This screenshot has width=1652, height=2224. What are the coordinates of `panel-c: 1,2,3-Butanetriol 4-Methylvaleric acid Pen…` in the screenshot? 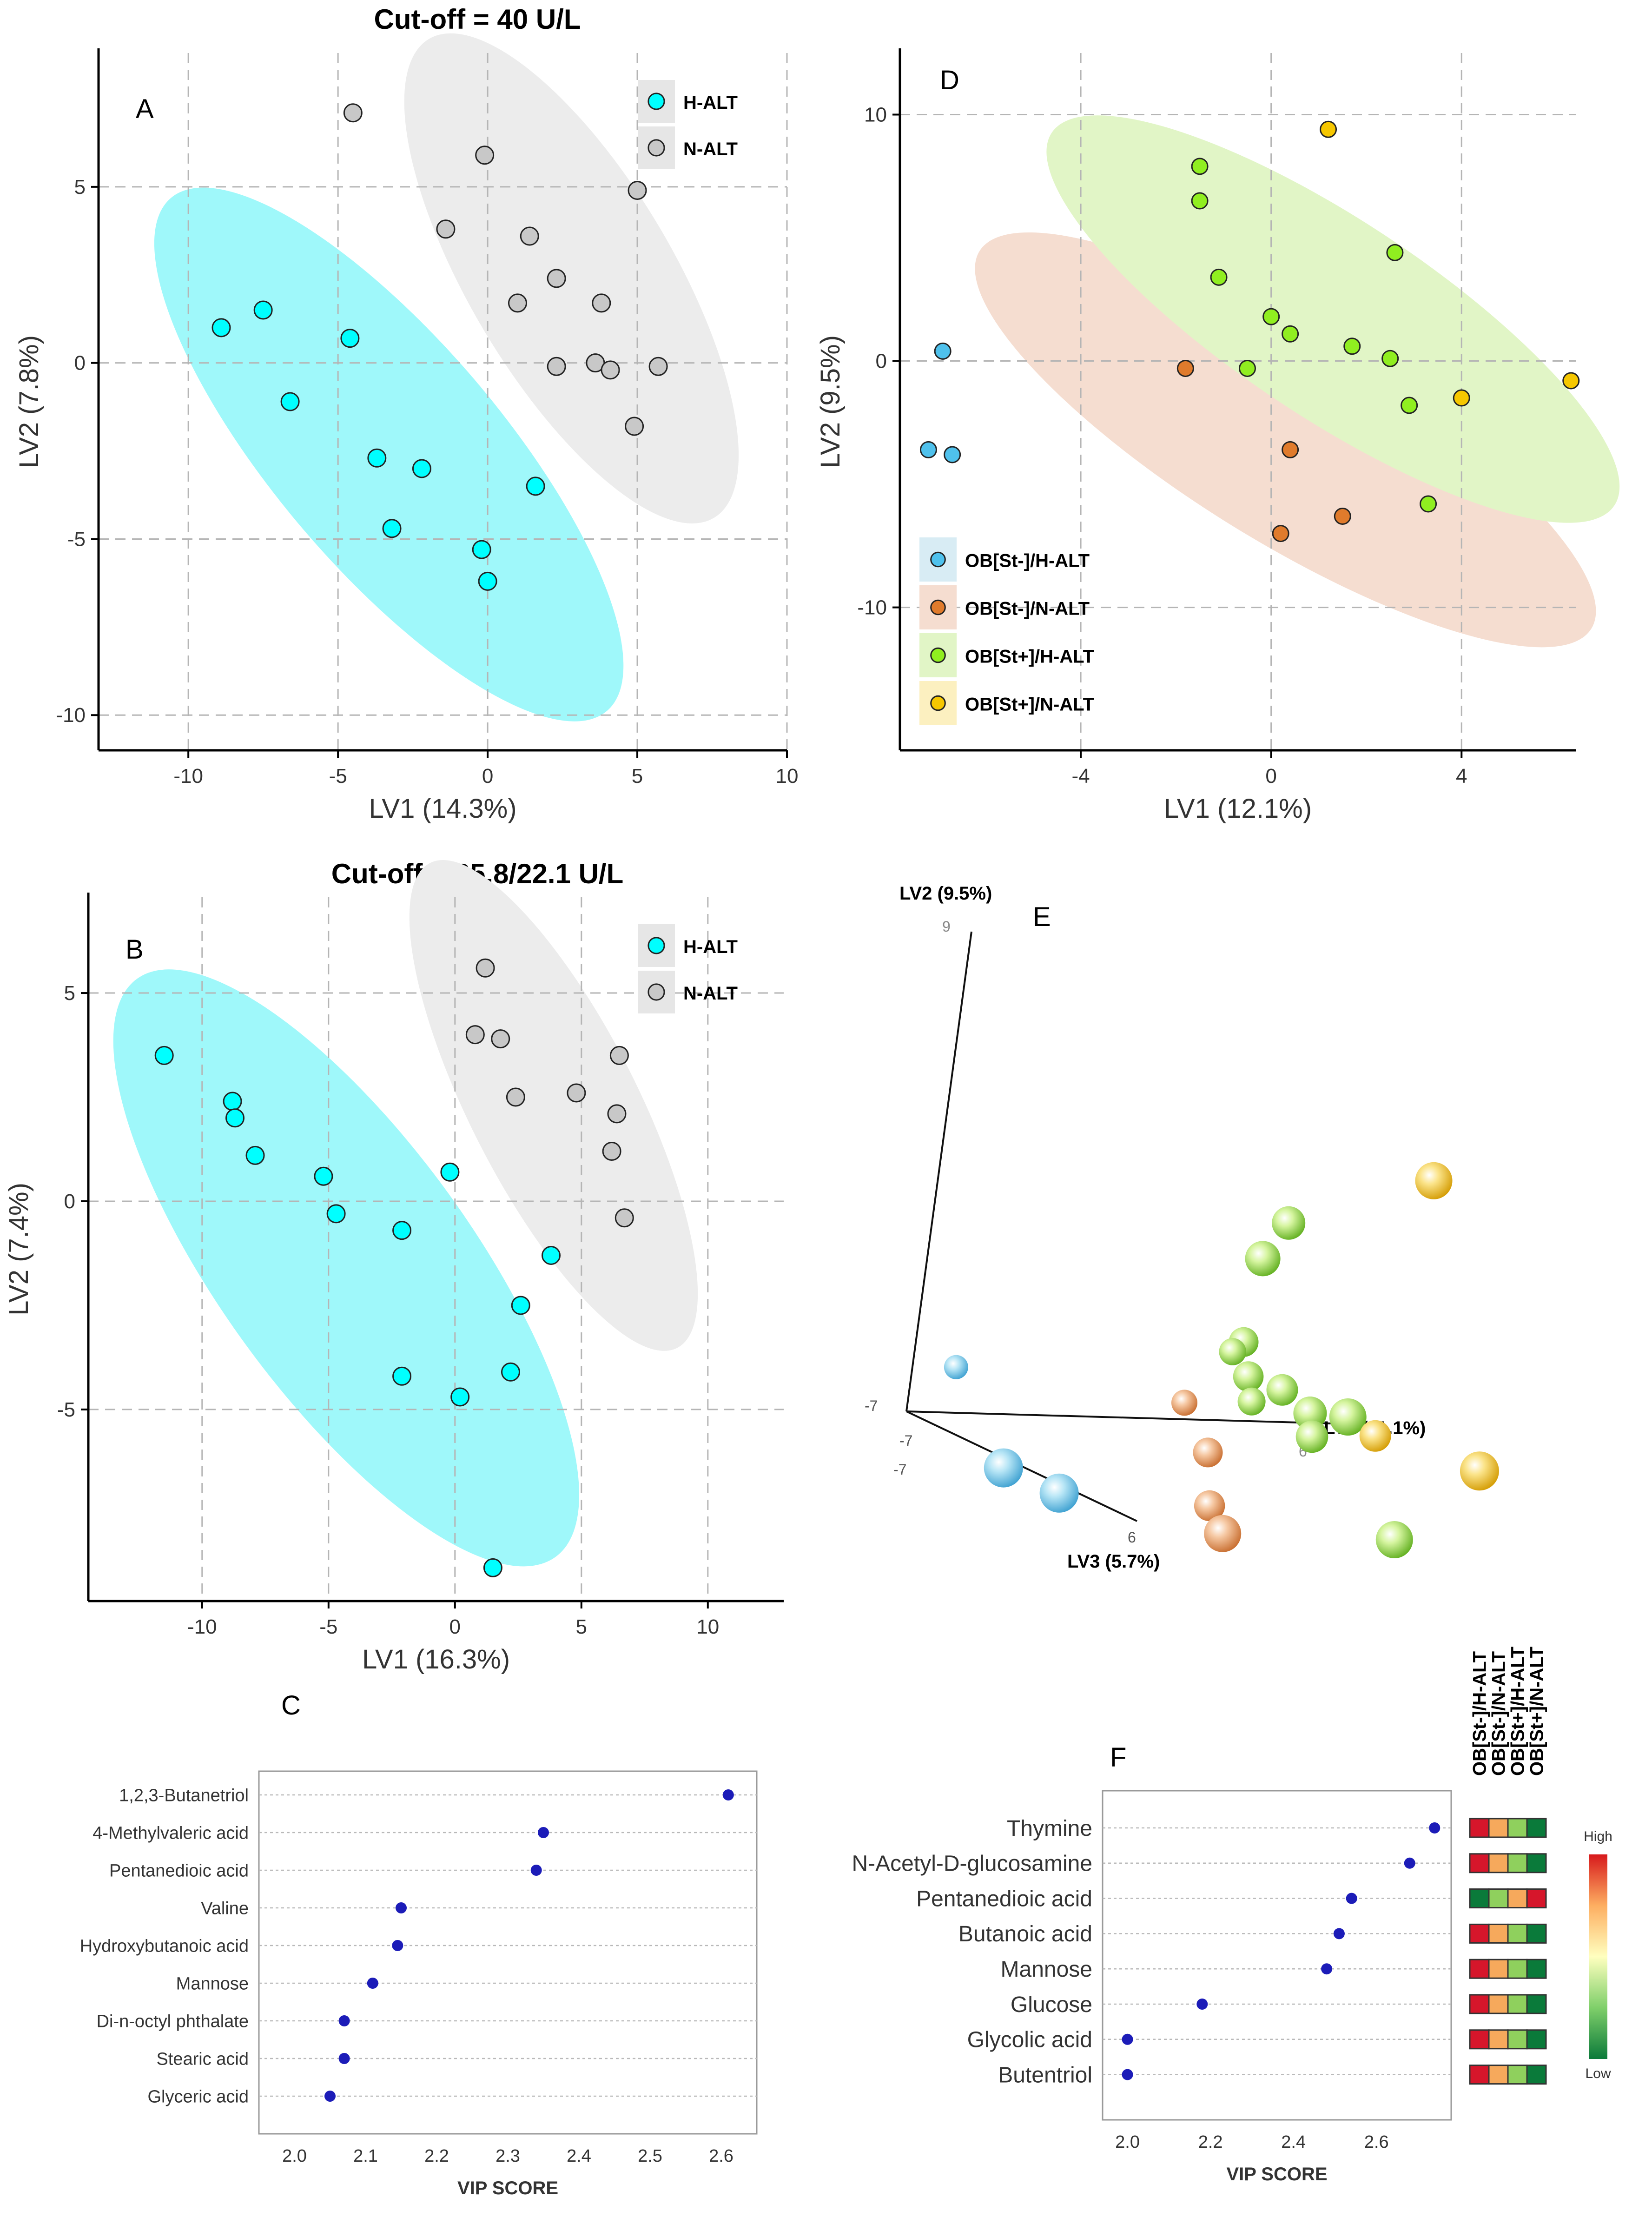 It's located at (419, 1944).